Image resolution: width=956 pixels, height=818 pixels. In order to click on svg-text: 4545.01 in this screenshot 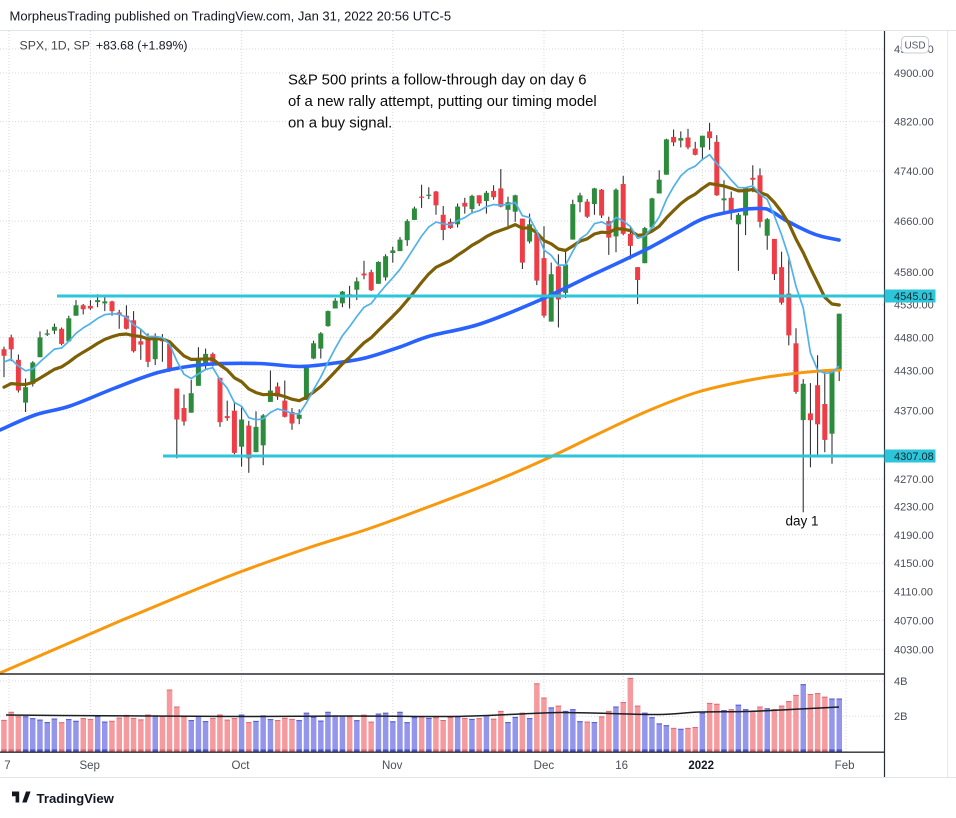, I will do `click(914, 297)`.